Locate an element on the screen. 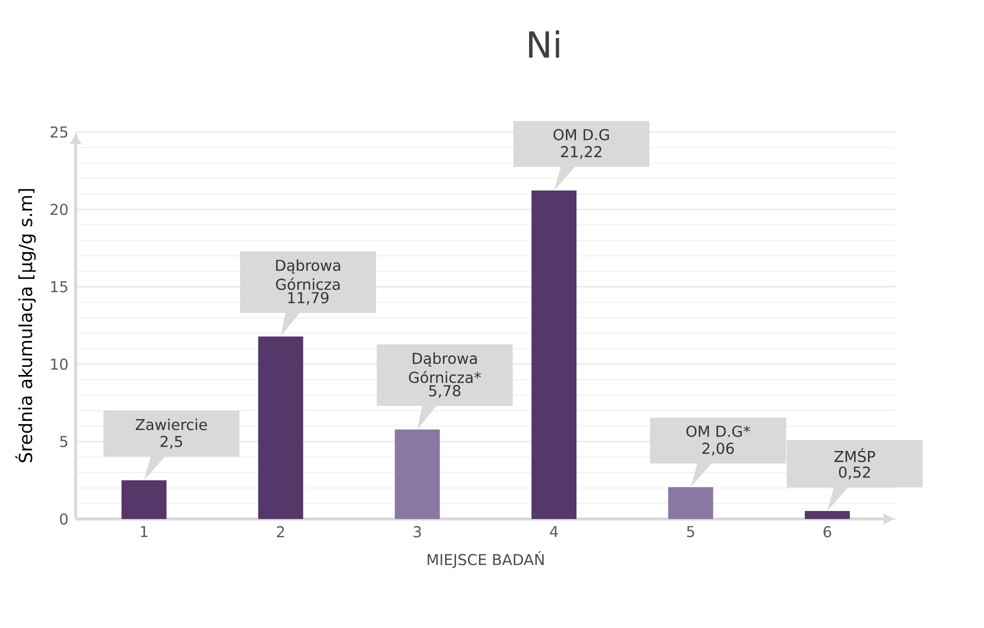 This screenshot has width=984, height=628. x-tick-label: 5 is located at coordinates (690, 532).